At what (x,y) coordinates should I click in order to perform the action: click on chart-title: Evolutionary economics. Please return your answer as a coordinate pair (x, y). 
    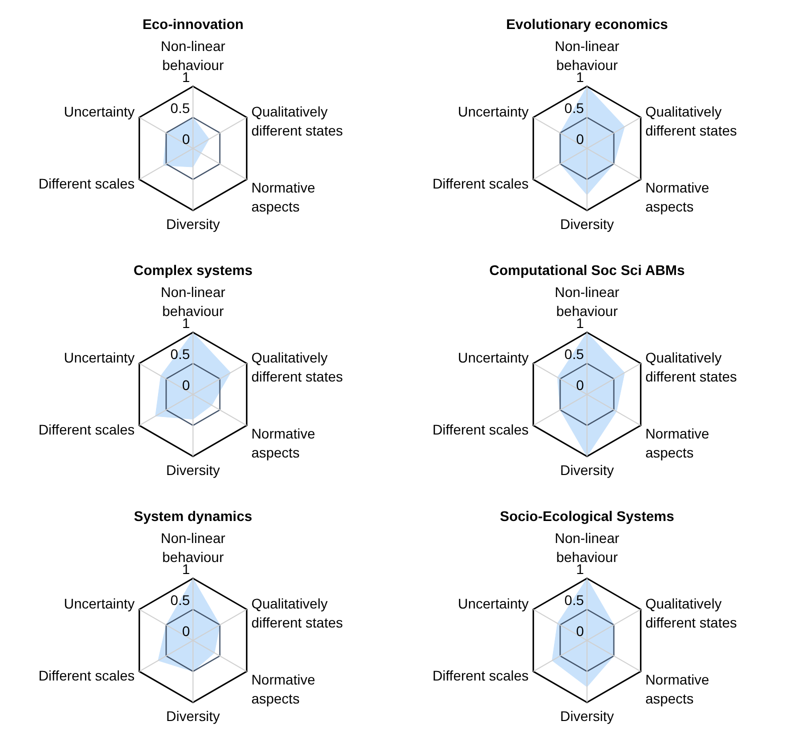
    Looking at the image, I should click on (587, 24).